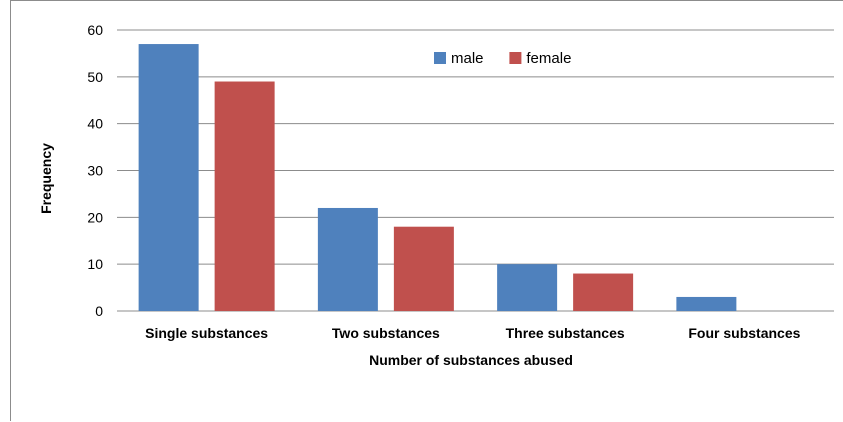 The height and width of the screenshot is (422, 843). Describe the element at coordinates (95, 77) in the screenshot. I see `y-tick-label: 50` at that location.